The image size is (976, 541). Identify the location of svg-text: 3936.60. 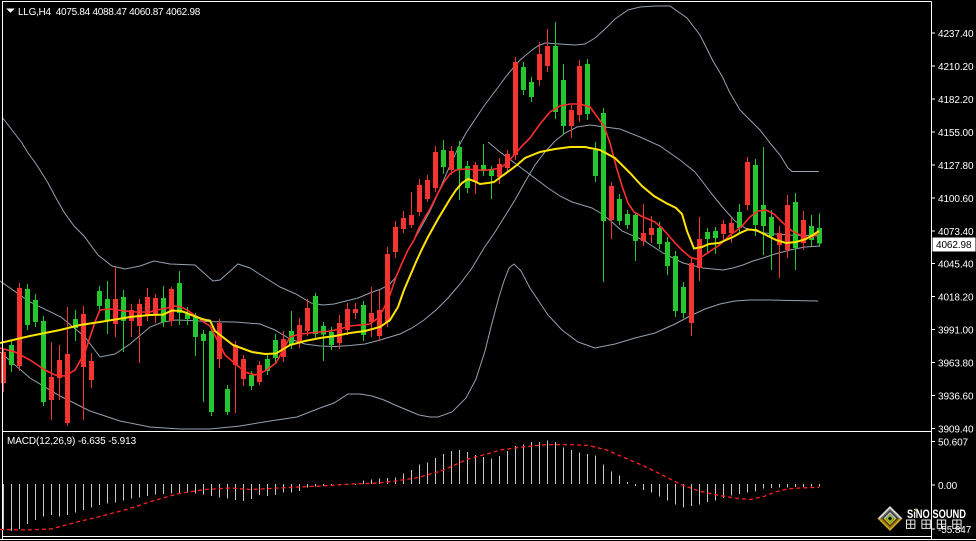
(956, 396).